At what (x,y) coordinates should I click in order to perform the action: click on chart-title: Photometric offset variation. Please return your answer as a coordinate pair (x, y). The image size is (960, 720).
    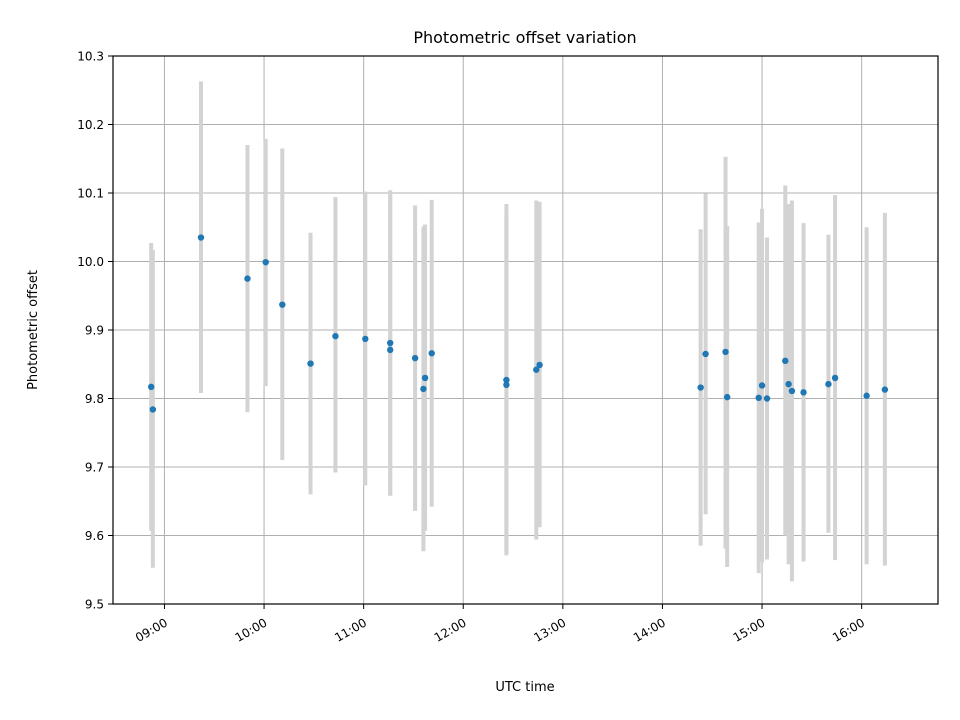
    Looking at the image, I should click on (524, 37).